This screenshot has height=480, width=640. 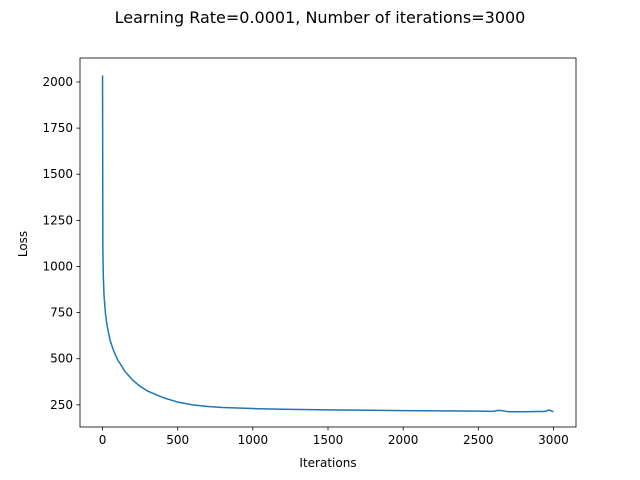 What do you see at coordinates (57, 128) in the screenshot?
I see `y-tick-label: 1750` at bounding box center [57, 128].